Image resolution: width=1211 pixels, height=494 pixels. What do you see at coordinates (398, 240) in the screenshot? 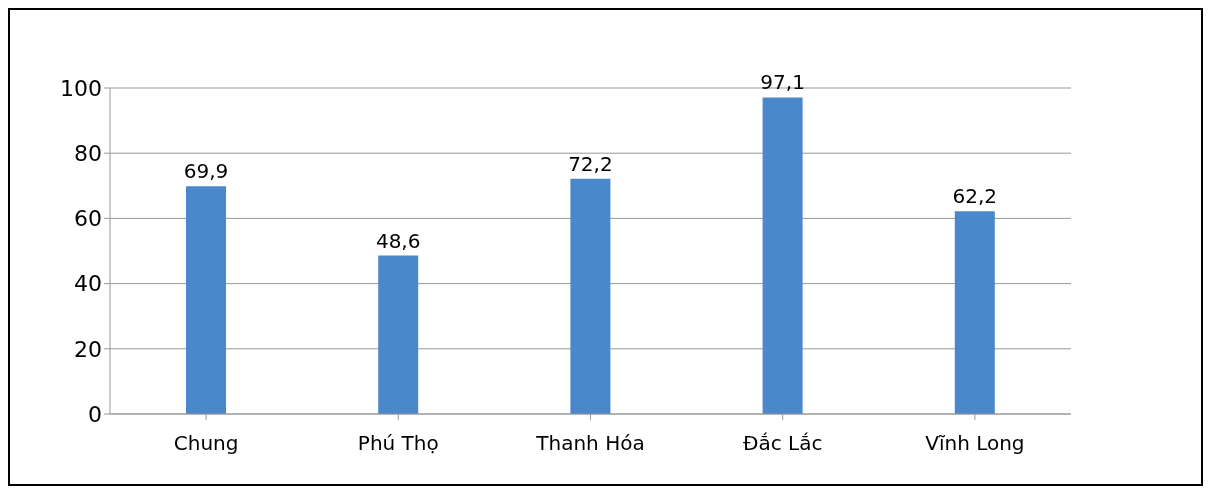
I see `data-label: 48,6` at bounding box center [398, 240].